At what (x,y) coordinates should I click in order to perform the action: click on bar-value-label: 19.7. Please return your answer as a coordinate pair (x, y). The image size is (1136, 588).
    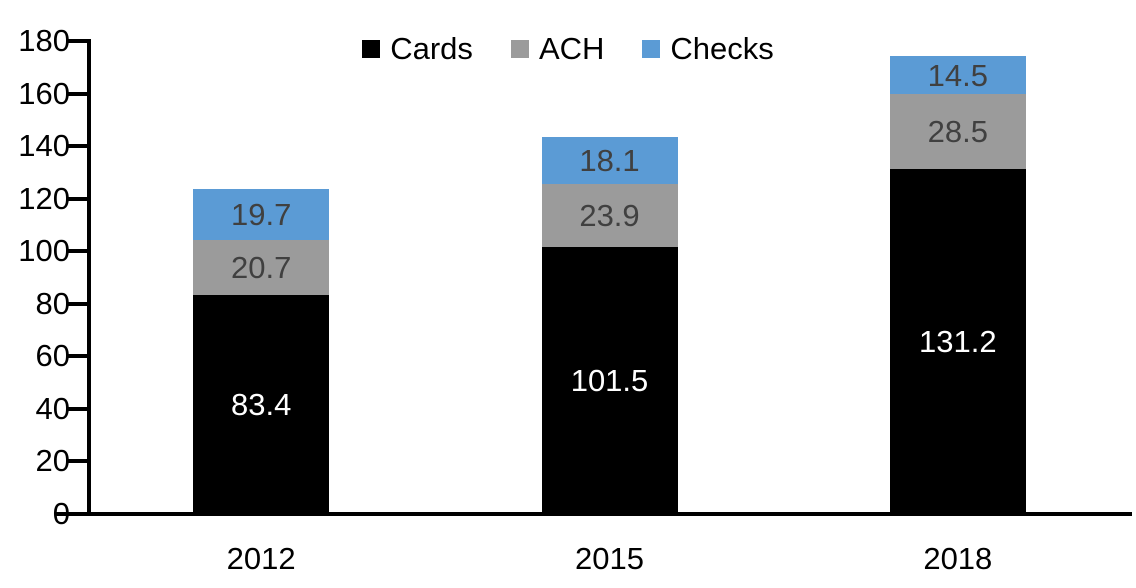
    Looking at the image, I should click on (261, 215).